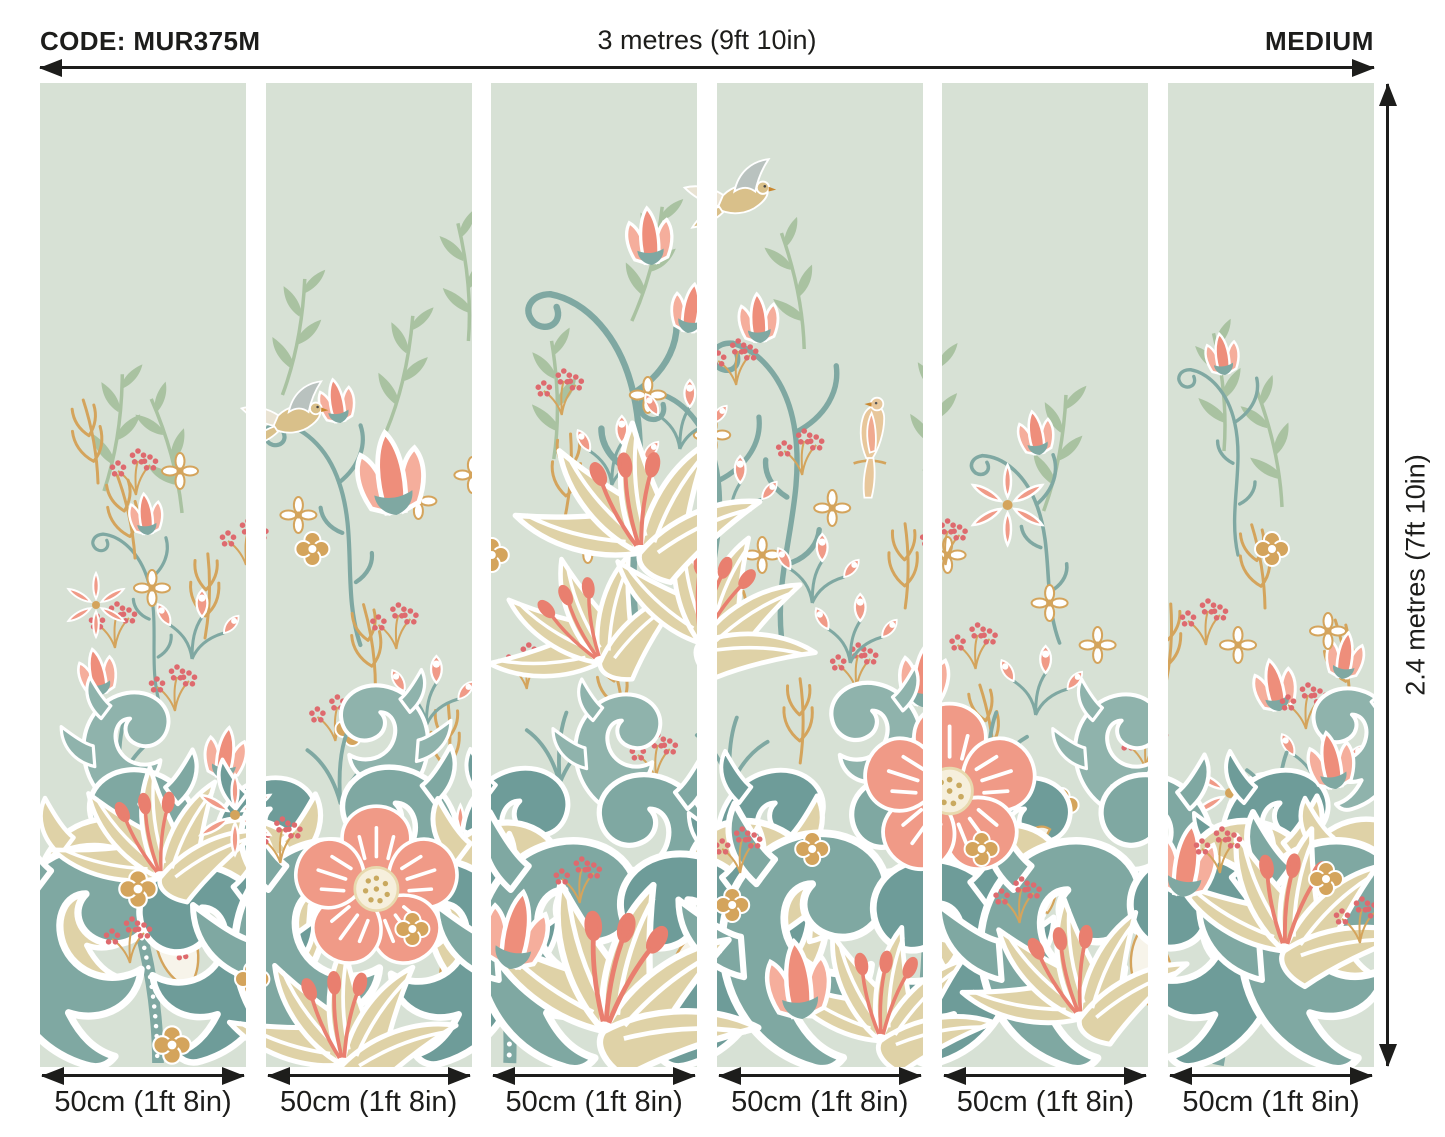 The height and width of the screenshot is (1137, 1445). I want to click on product-code-label: CODE: MUR375M, so click(150, 41).